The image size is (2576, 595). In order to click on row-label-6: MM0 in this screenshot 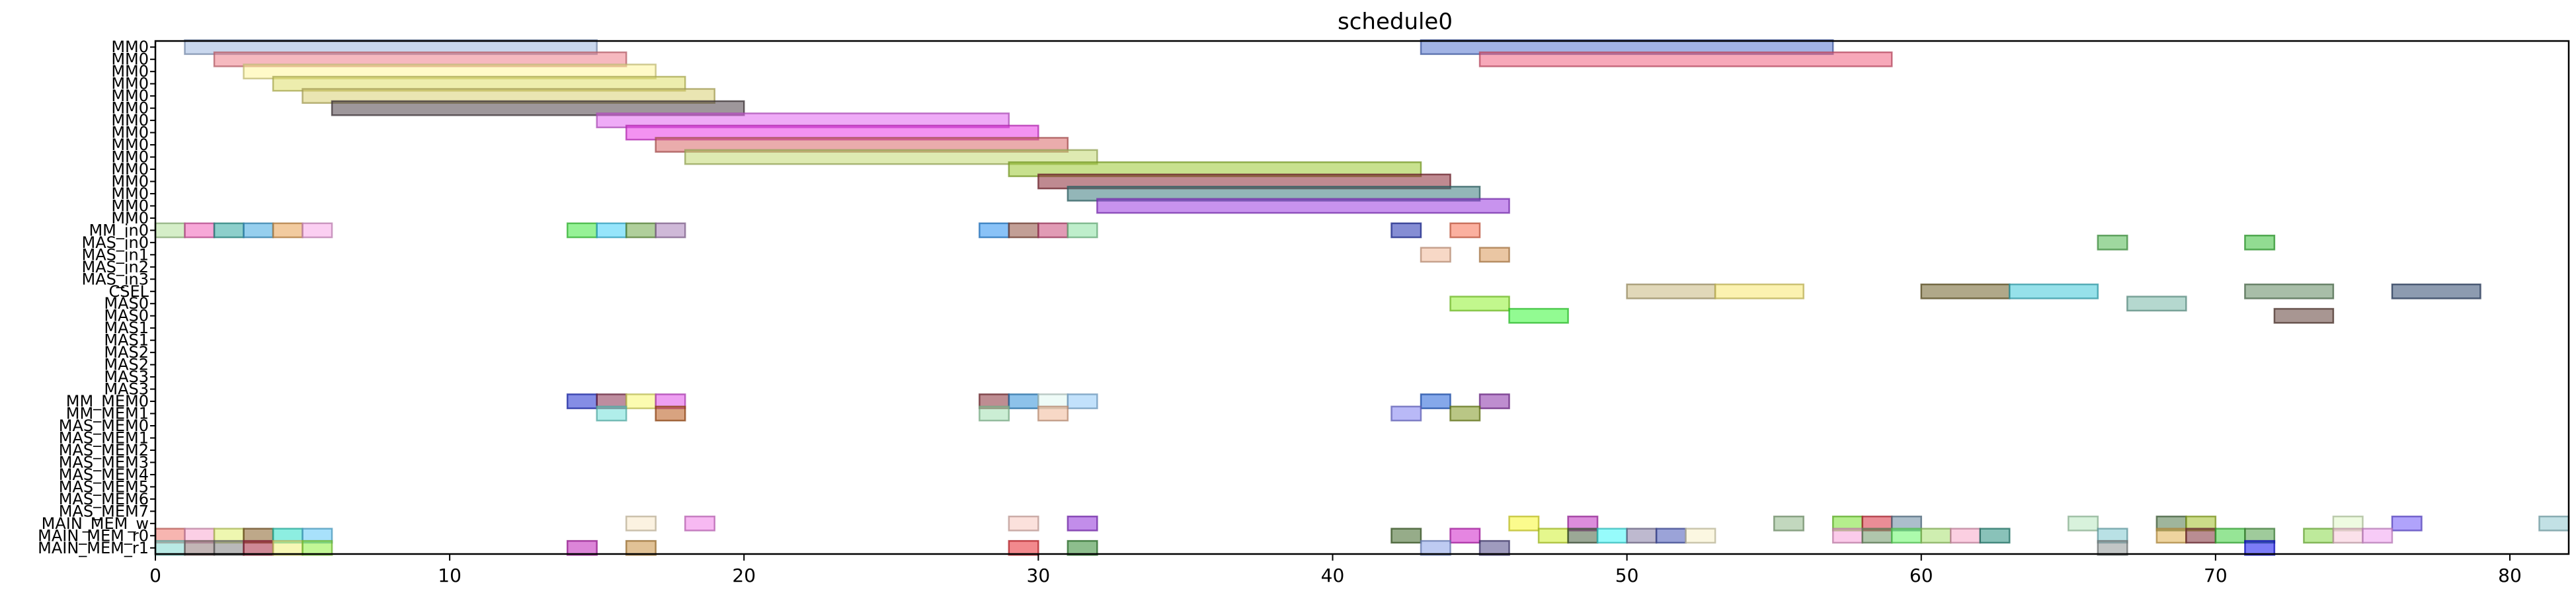, I will do `click(130, 120)`.